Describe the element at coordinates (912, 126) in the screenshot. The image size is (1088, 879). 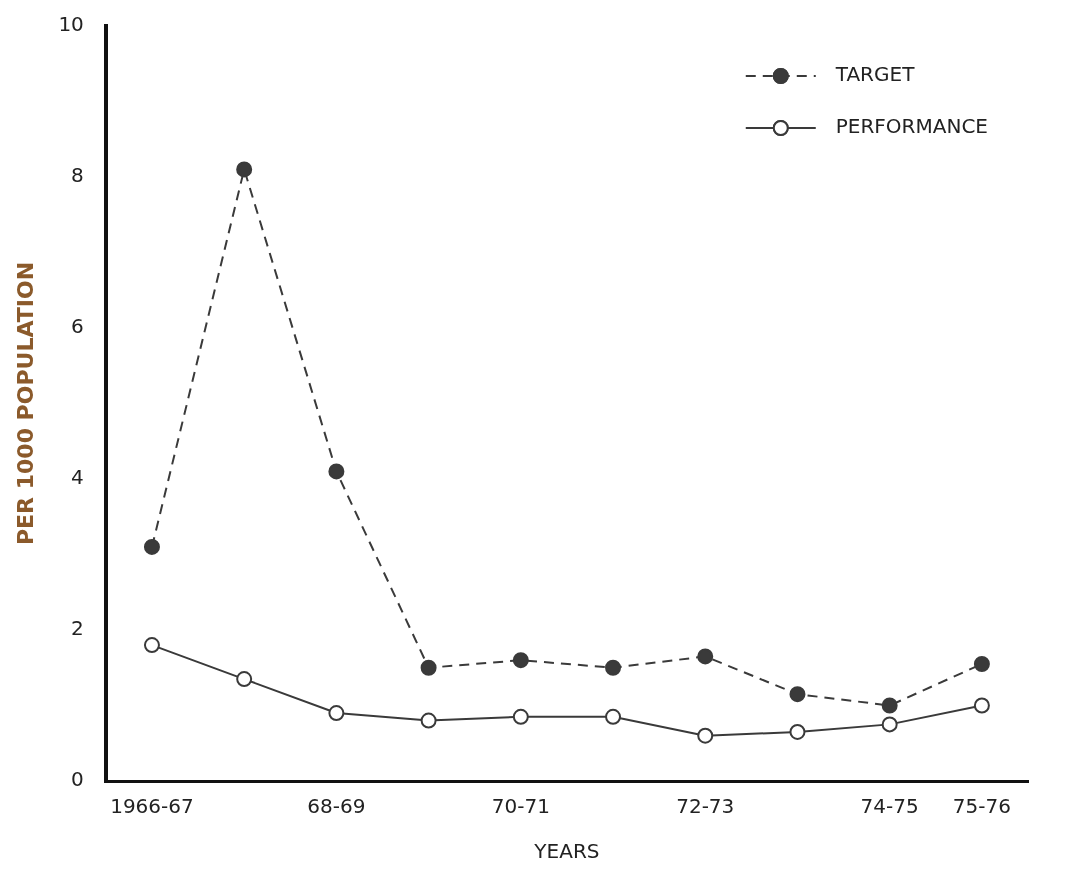
I see `legend-label: PERFORMANCE` at that location.